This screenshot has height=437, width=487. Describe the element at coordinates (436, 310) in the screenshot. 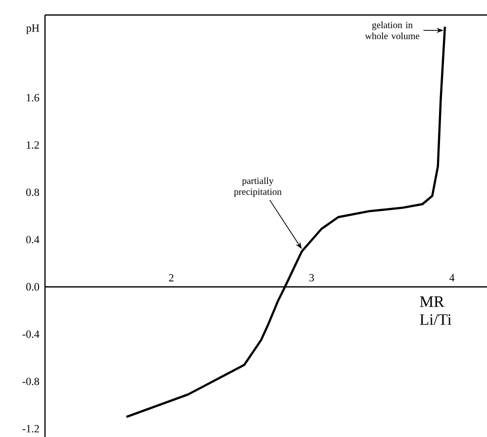

I see `x-axis-title: MR Li/Ti` at that location.